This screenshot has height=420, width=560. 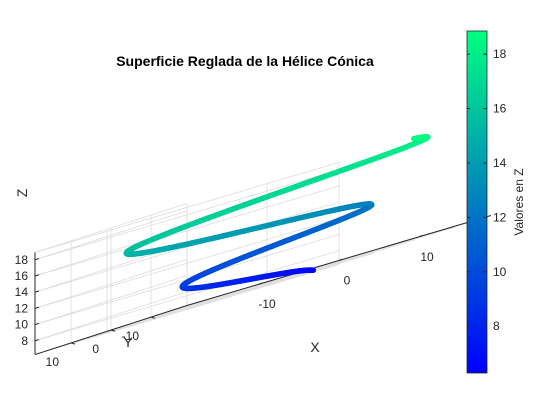 I want to click on colorbar-tick-label: 14, so click(x=500, y=163).